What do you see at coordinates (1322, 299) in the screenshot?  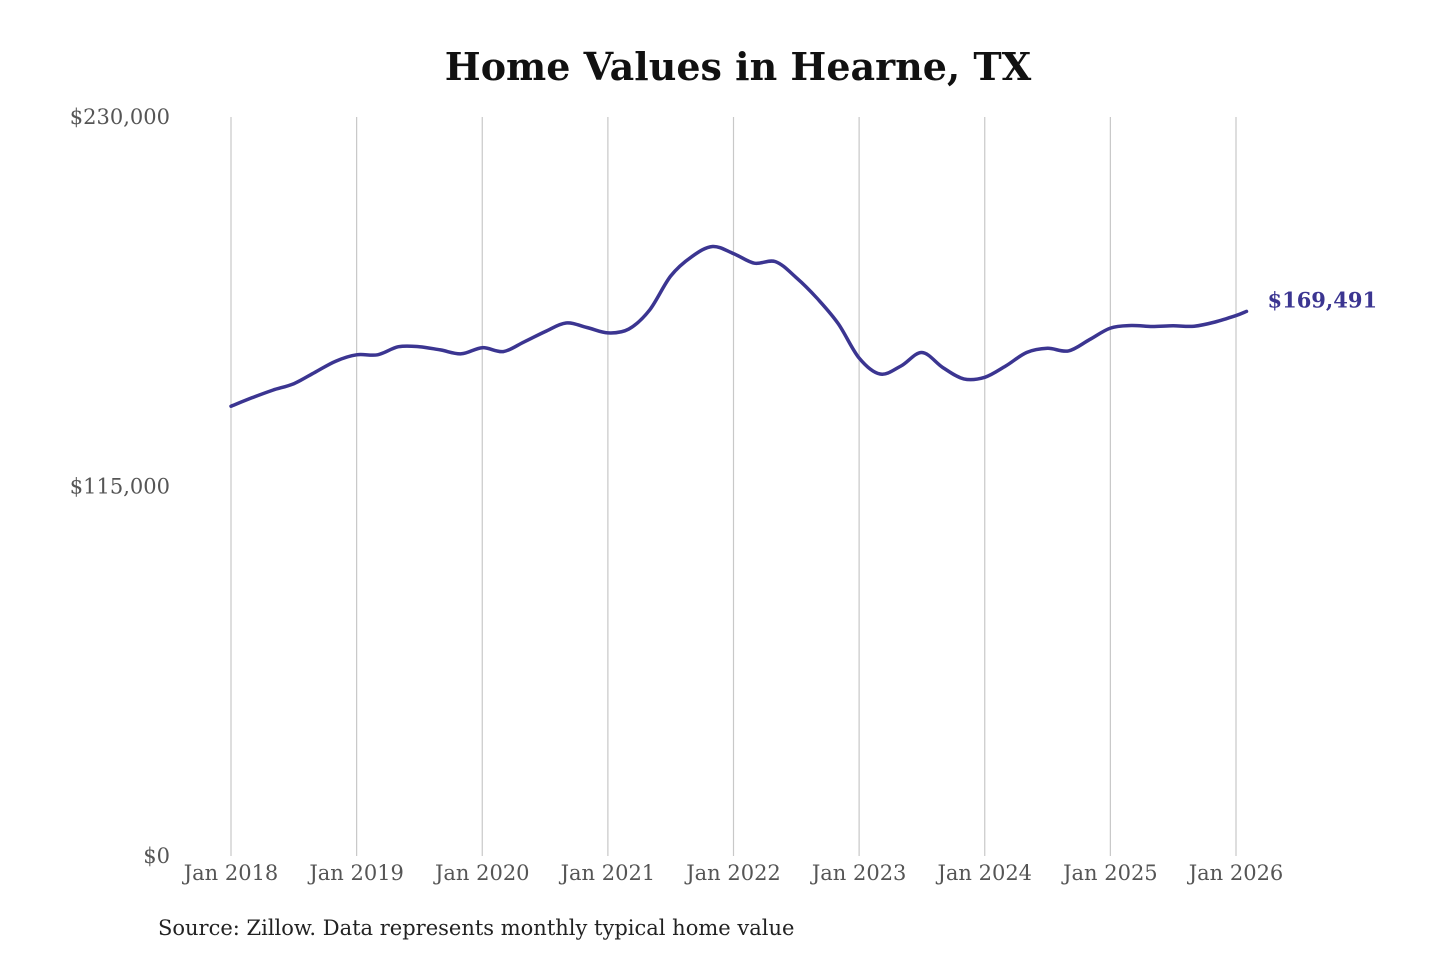 I see `end-value-label: $169,491` at bounding box center [1322, 299].